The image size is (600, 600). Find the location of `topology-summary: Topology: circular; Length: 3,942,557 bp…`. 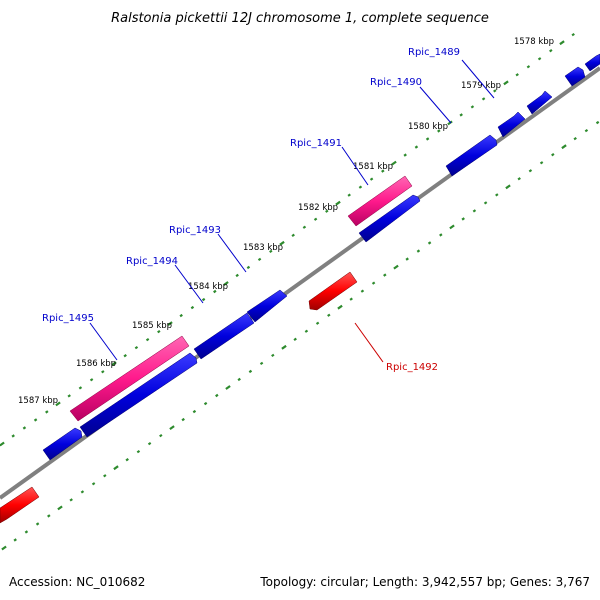

topology-summary: Topology: circular; Length: 3,942,557 bp… is located at coordinates (424, 582).